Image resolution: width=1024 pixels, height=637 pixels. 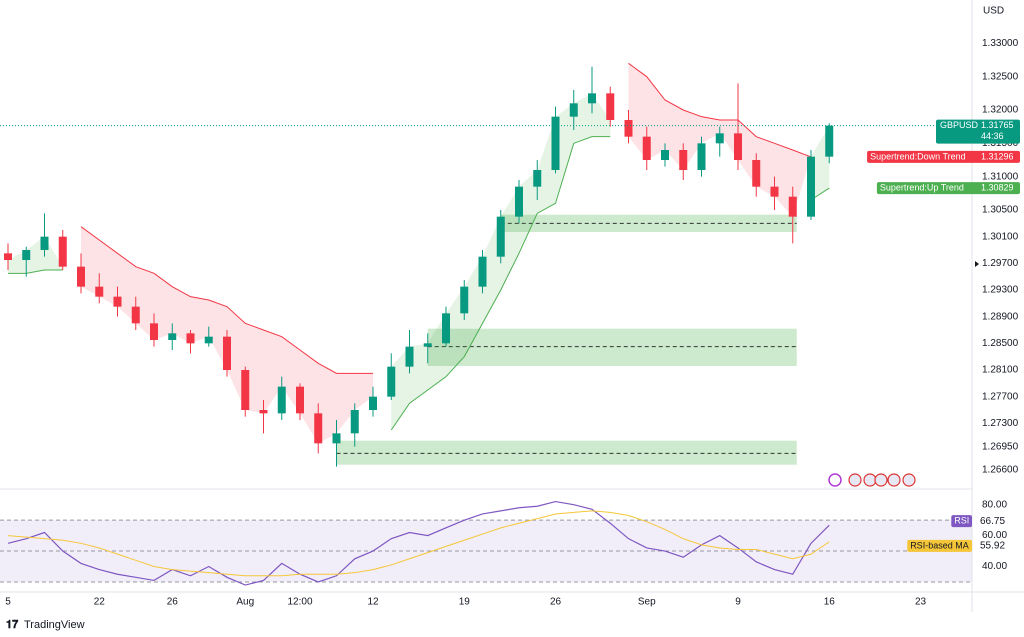 I want to click on y-tick-label: 1.30100, so click(x=1000, y=236).